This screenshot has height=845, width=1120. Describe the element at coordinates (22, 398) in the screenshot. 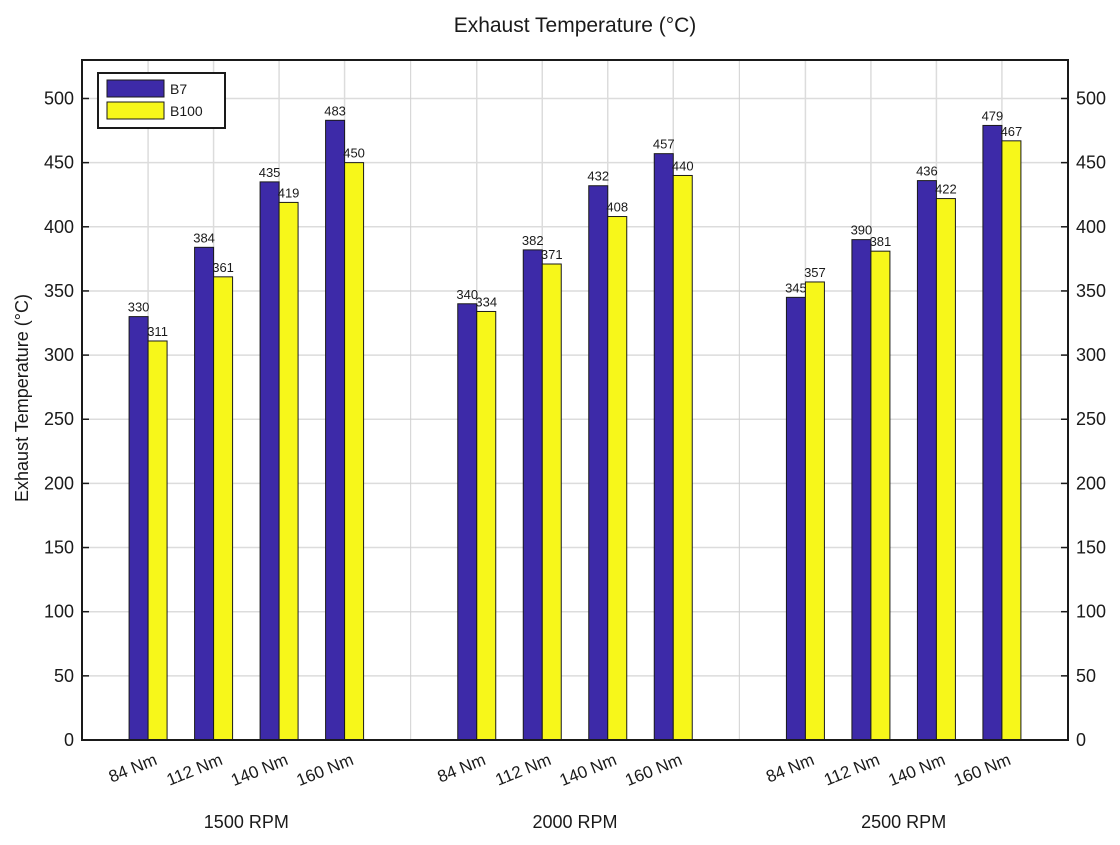

I see `y-axis-label: Exhaust Temperature (°C)` at that location.